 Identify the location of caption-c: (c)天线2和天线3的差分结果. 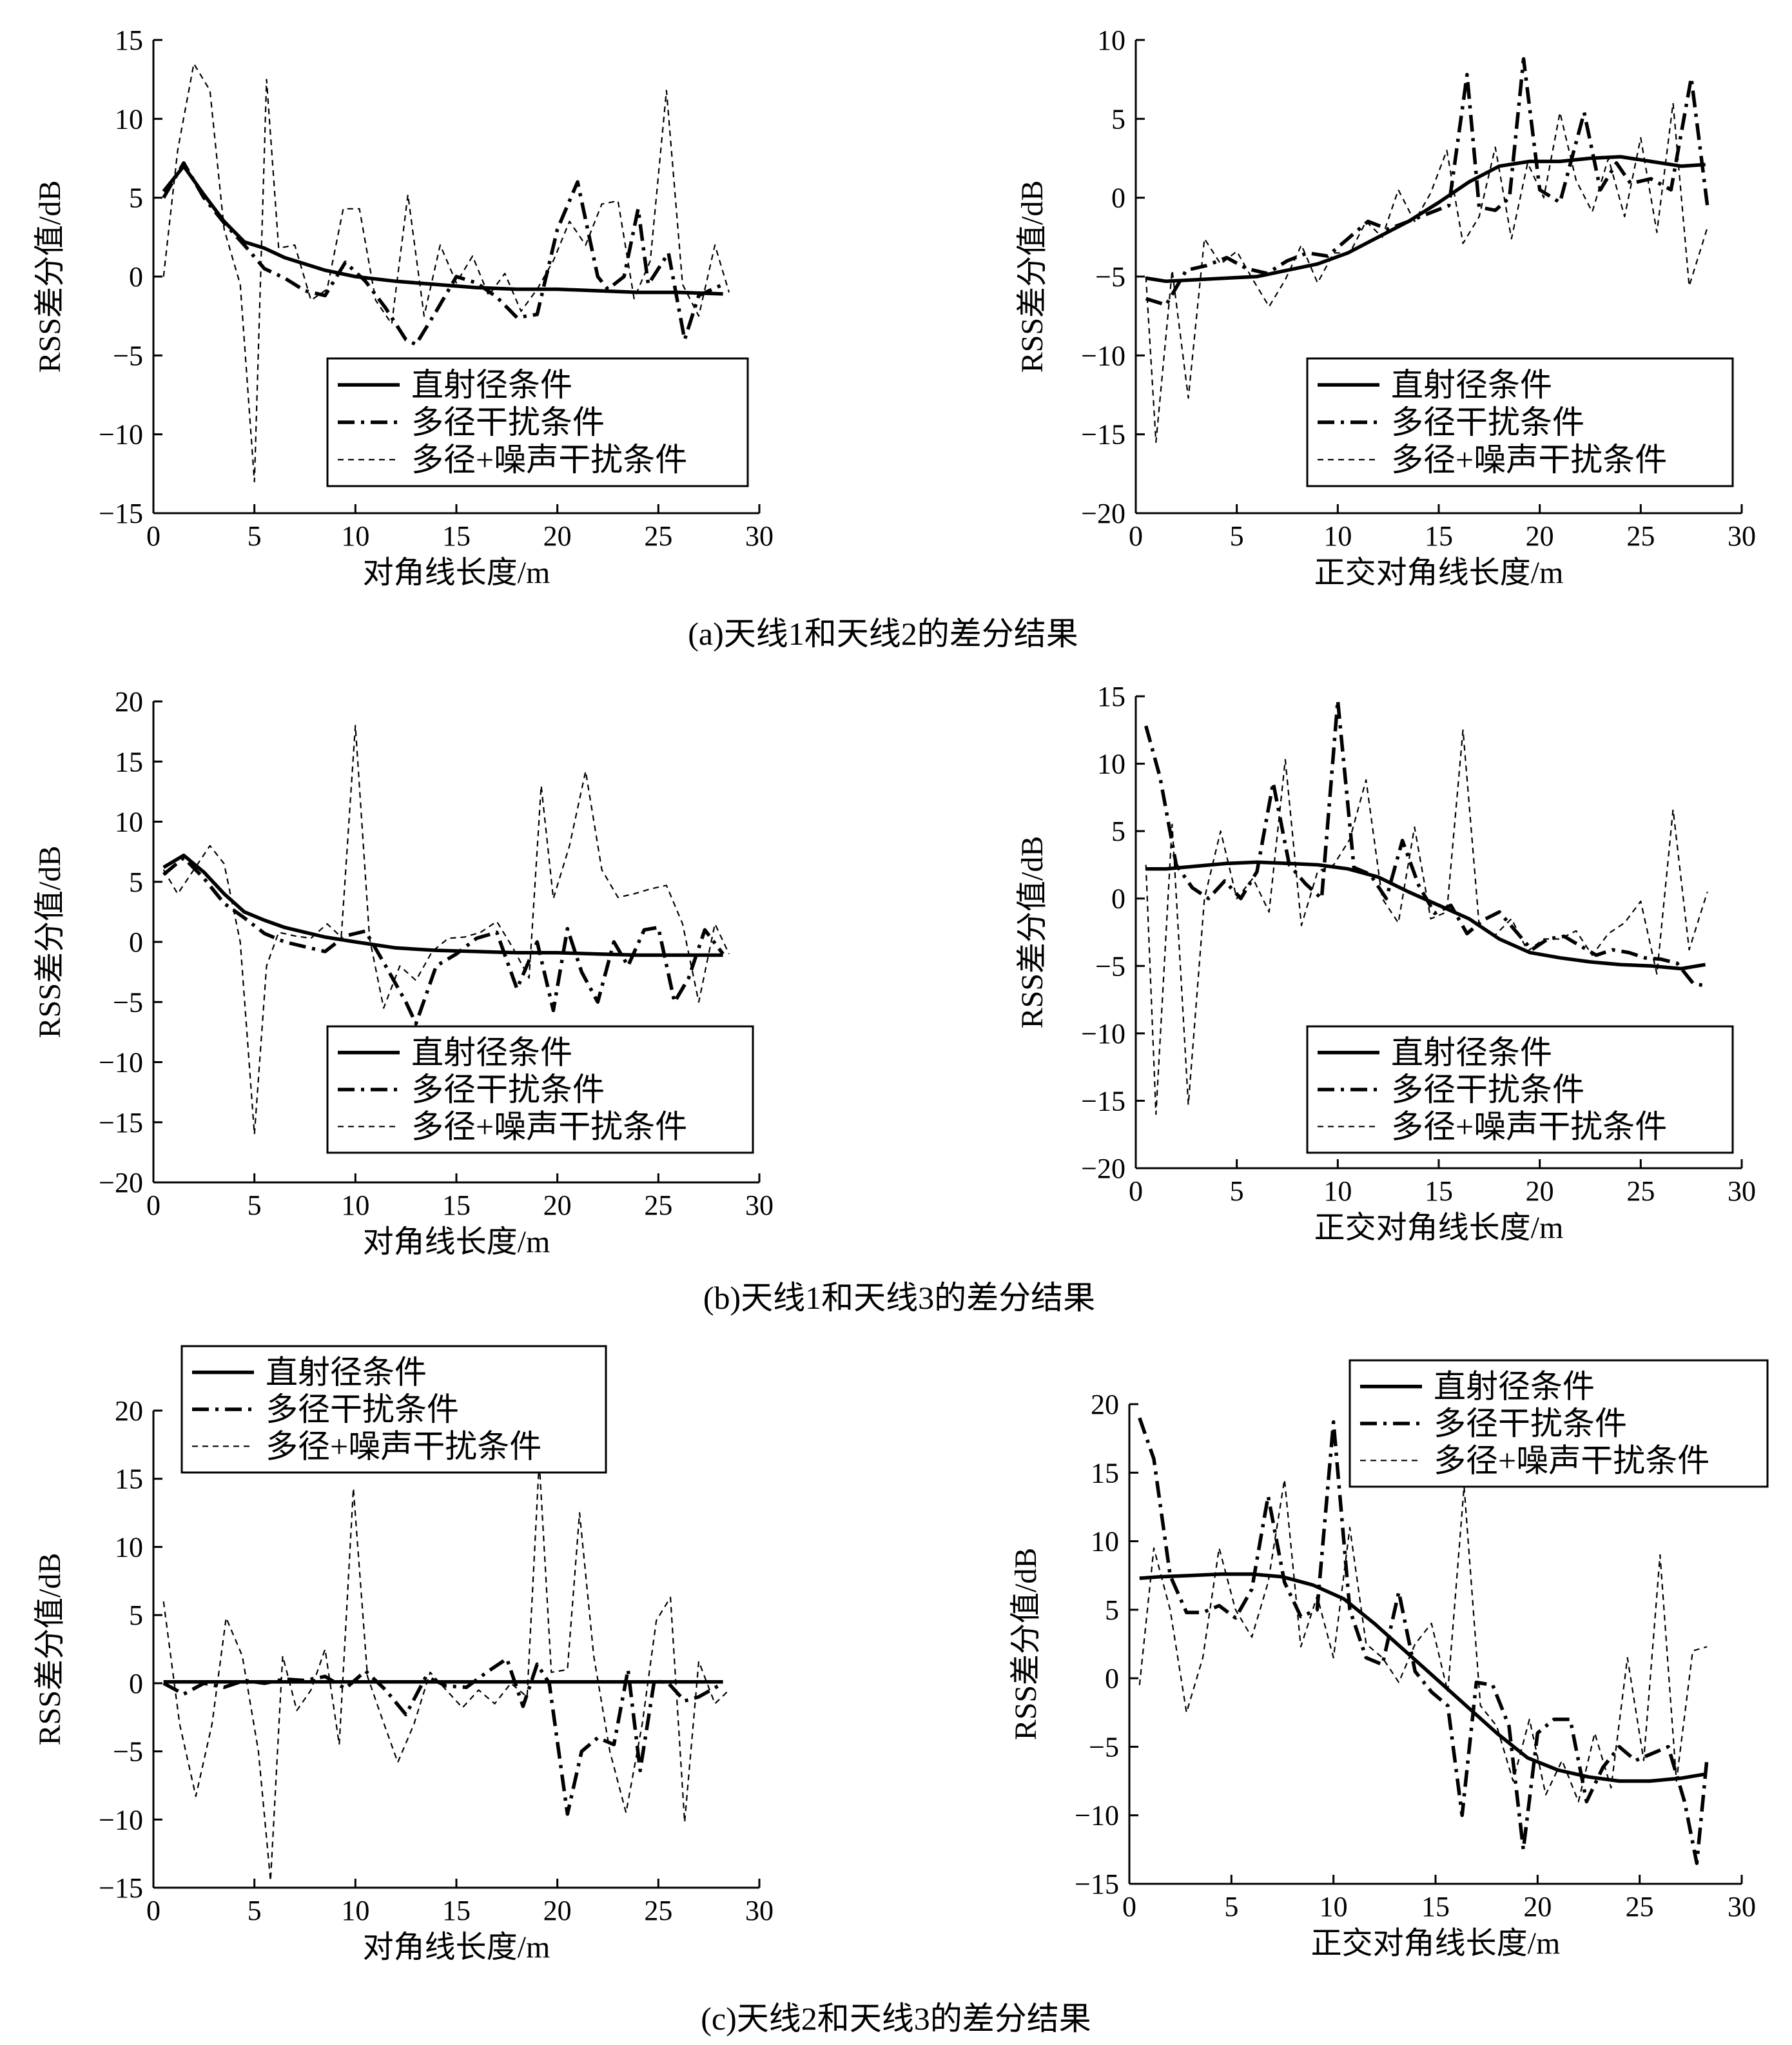
(896, 2019).